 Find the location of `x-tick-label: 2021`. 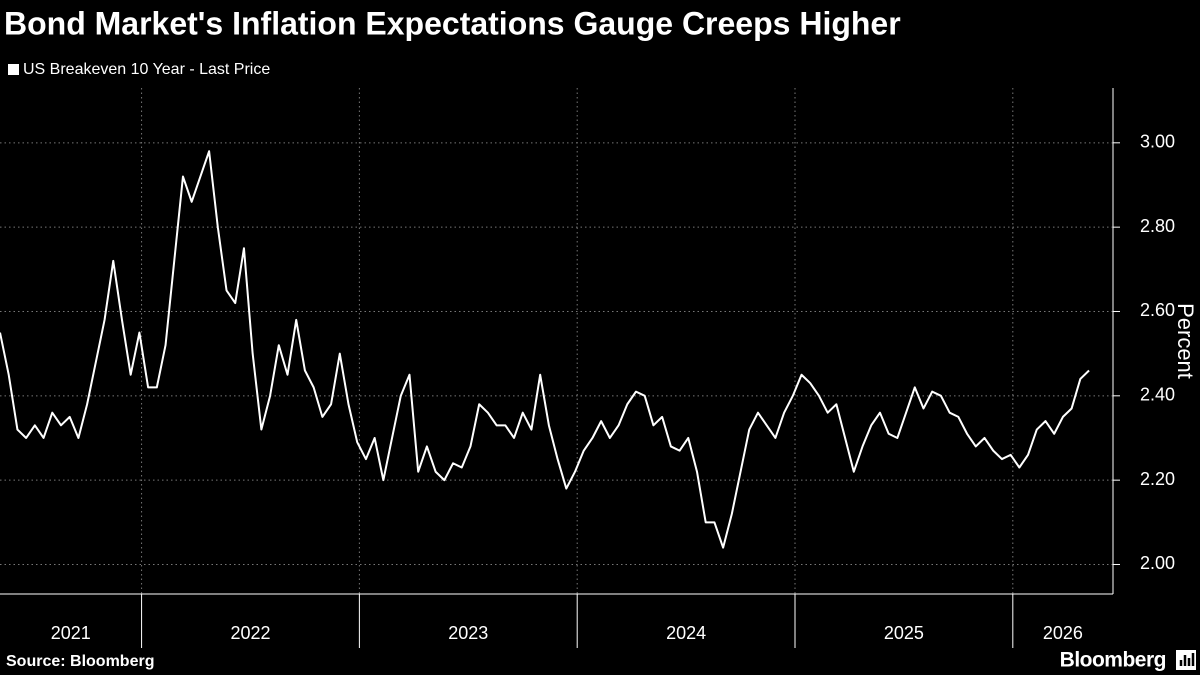

x-tick-label: 2021 is located at coordinates (71, 633).